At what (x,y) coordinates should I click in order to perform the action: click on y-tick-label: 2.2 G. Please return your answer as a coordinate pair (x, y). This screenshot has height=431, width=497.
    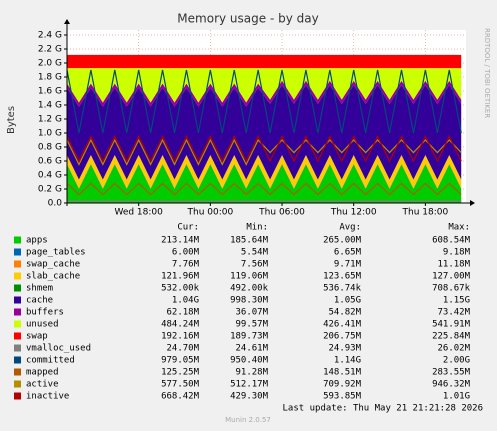
    Looking at the image, I should click on (50, 50).